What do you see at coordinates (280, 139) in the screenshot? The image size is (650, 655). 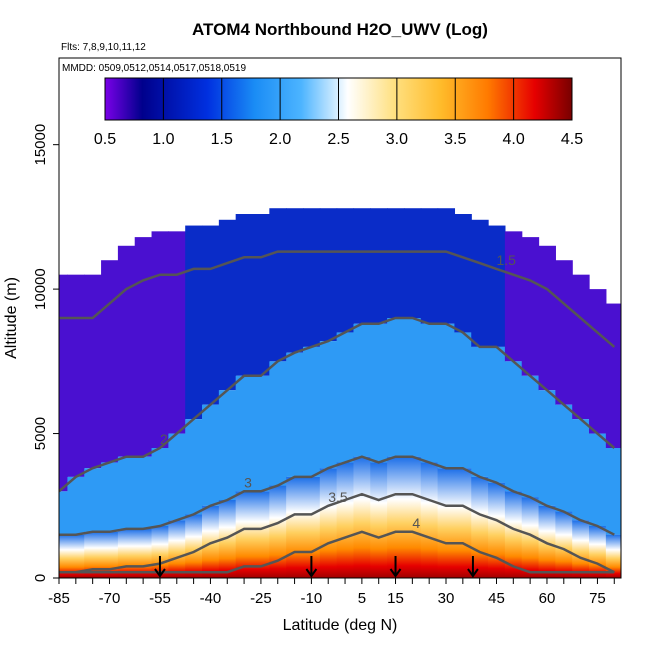 I see `colorbar-tick-label: 2.0` at bounding box center [280, 139].